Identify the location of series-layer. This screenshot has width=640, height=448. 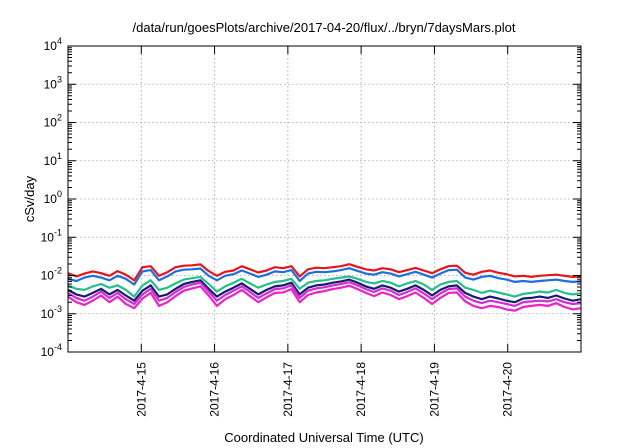
(324, 287).